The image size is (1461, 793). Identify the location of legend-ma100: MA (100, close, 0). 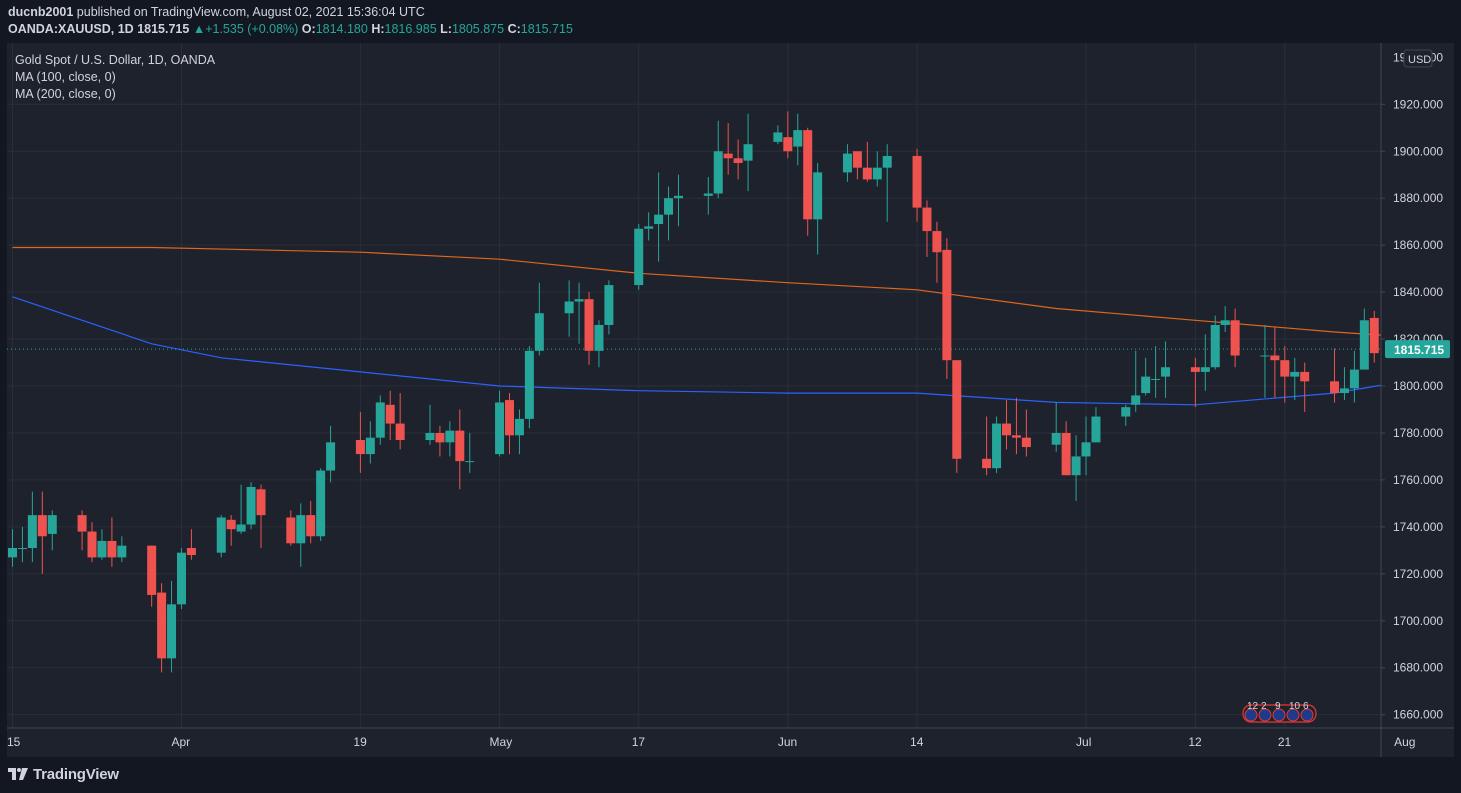
(65, 77).